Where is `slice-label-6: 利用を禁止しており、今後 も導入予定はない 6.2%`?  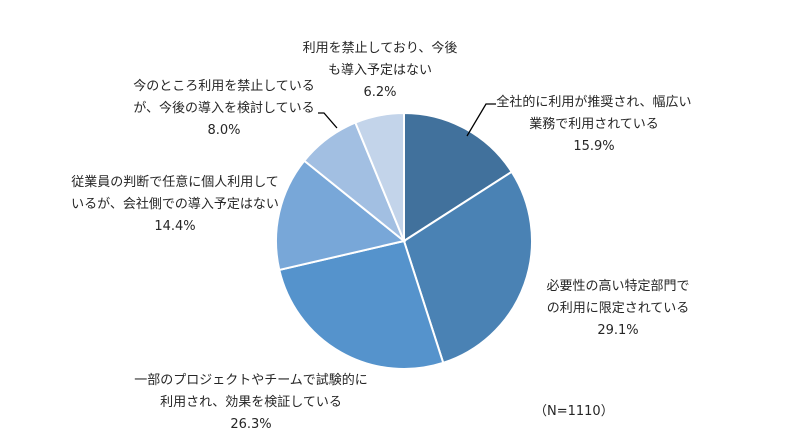
slice-label-6: 利用を禁止しており、今後 も導入予定はない 6.2% is located at coordinates (380, 70).